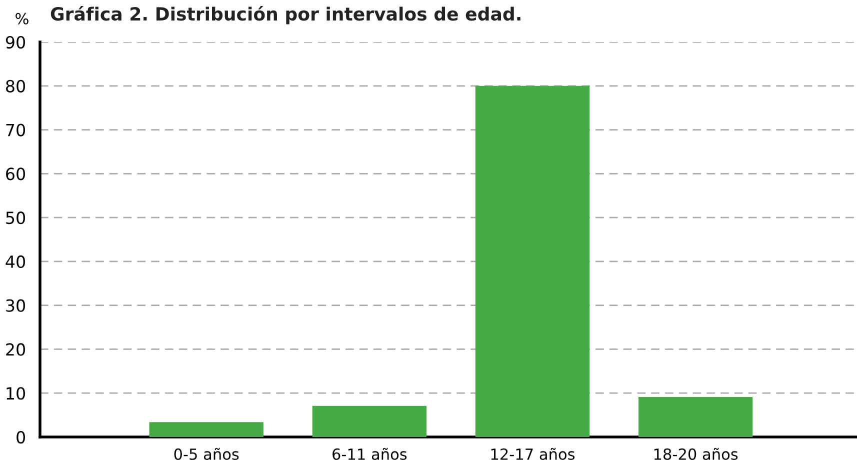 Image resolution: width=857 pixels, height=468 pixels. I want to click on y-axis-title: %, so click(22, 18).